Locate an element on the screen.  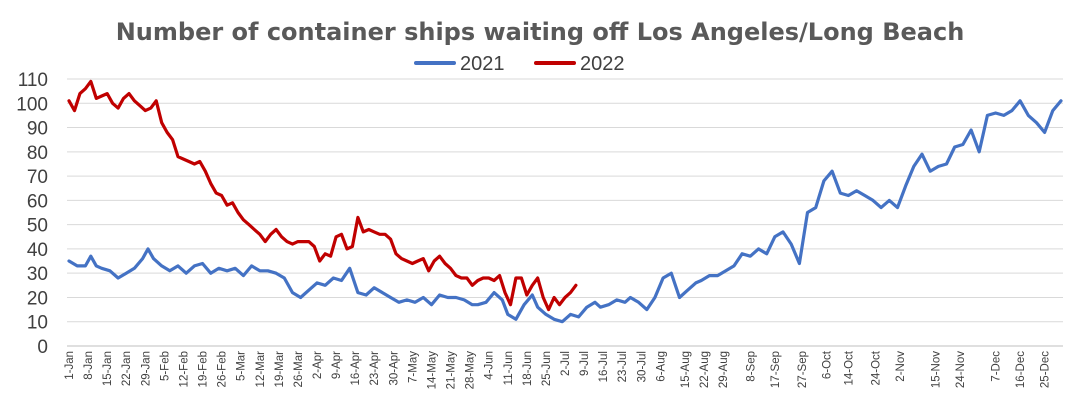
x-tick-label: 7-May is located at coordinates (413, 367).